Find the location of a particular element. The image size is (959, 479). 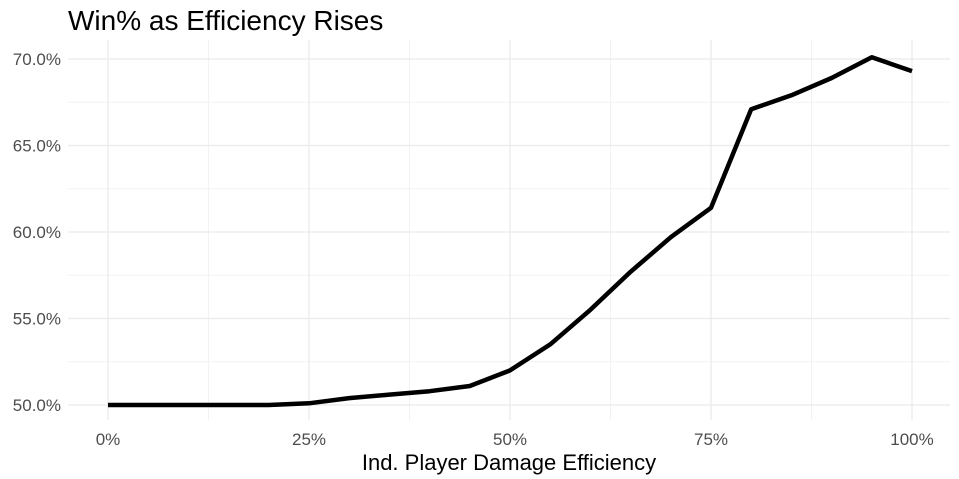

y-tick-label: 60.0% is located at coordinates (37, 232).